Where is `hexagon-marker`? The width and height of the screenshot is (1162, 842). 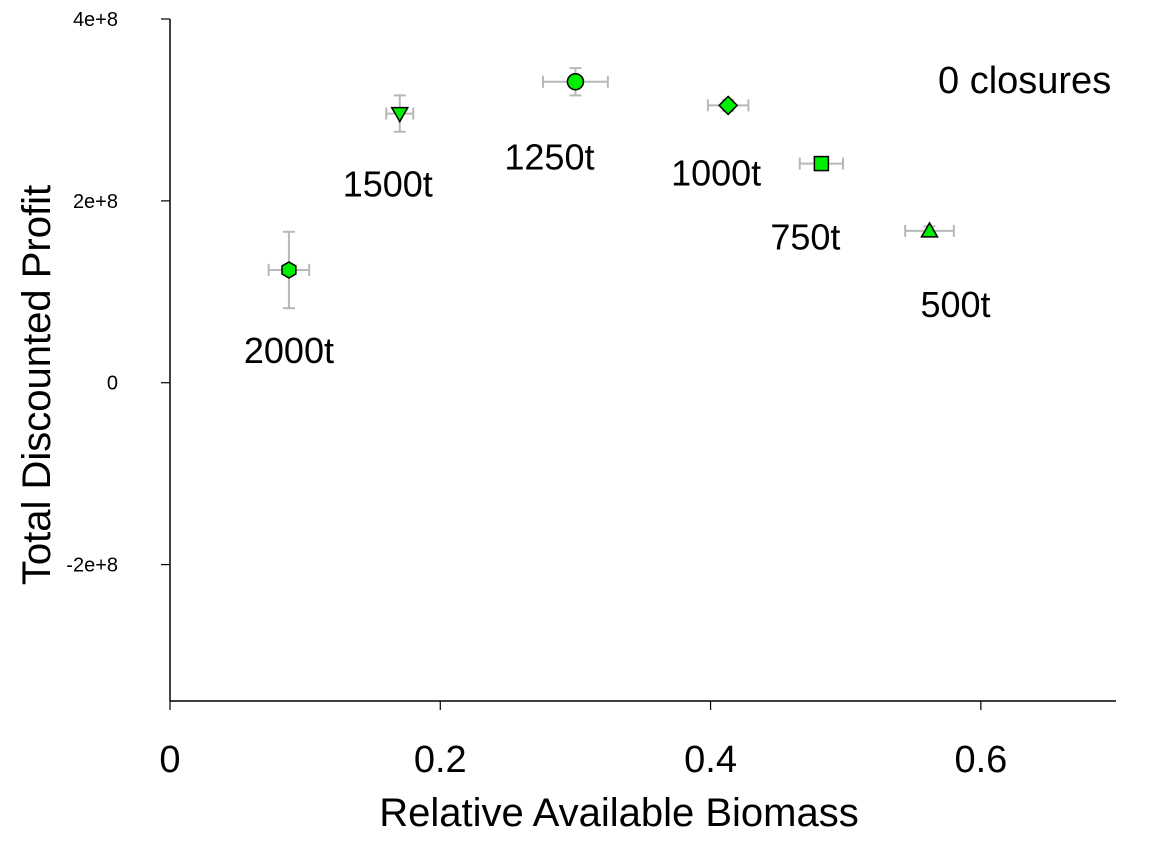 hexagon-marker is located at coordinates (289, 270).